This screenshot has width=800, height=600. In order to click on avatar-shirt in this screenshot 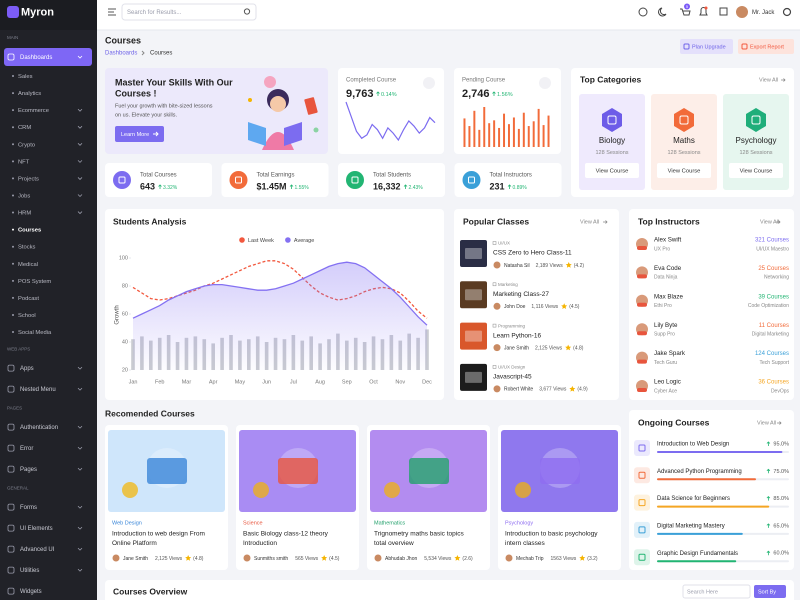, I will do `click(642, 304)`.